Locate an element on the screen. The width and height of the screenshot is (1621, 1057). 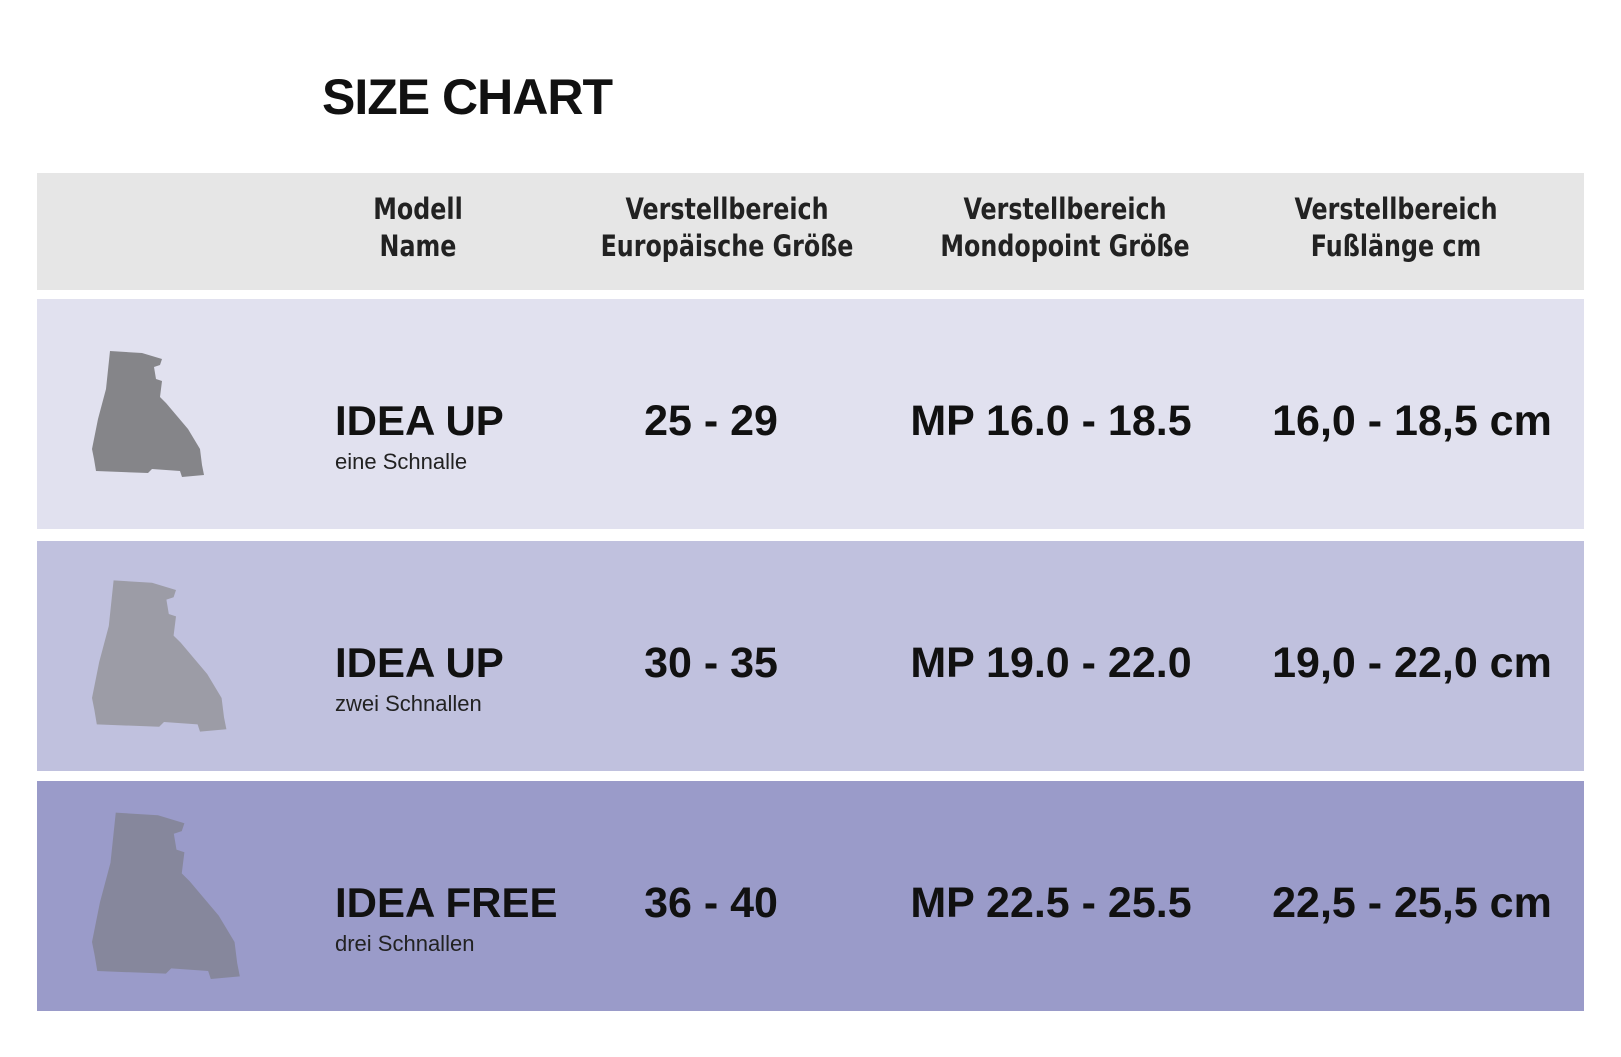
header-cell: Verstellbereich Mondopoint Größe is located at coordinates (1065, 228).